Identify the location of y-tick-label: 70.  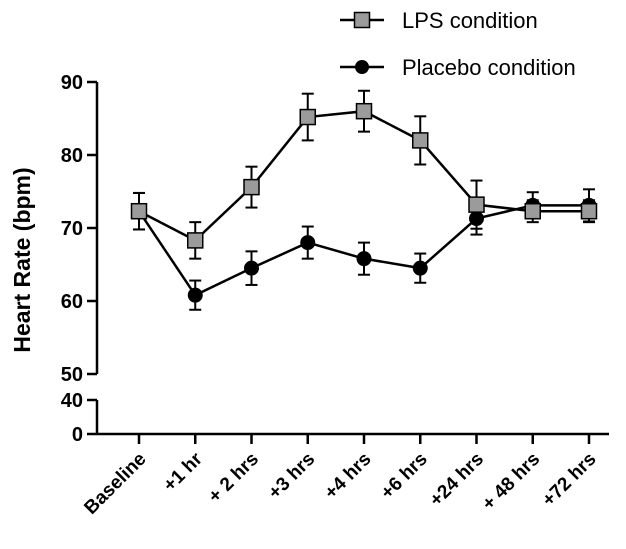
(72, 229).